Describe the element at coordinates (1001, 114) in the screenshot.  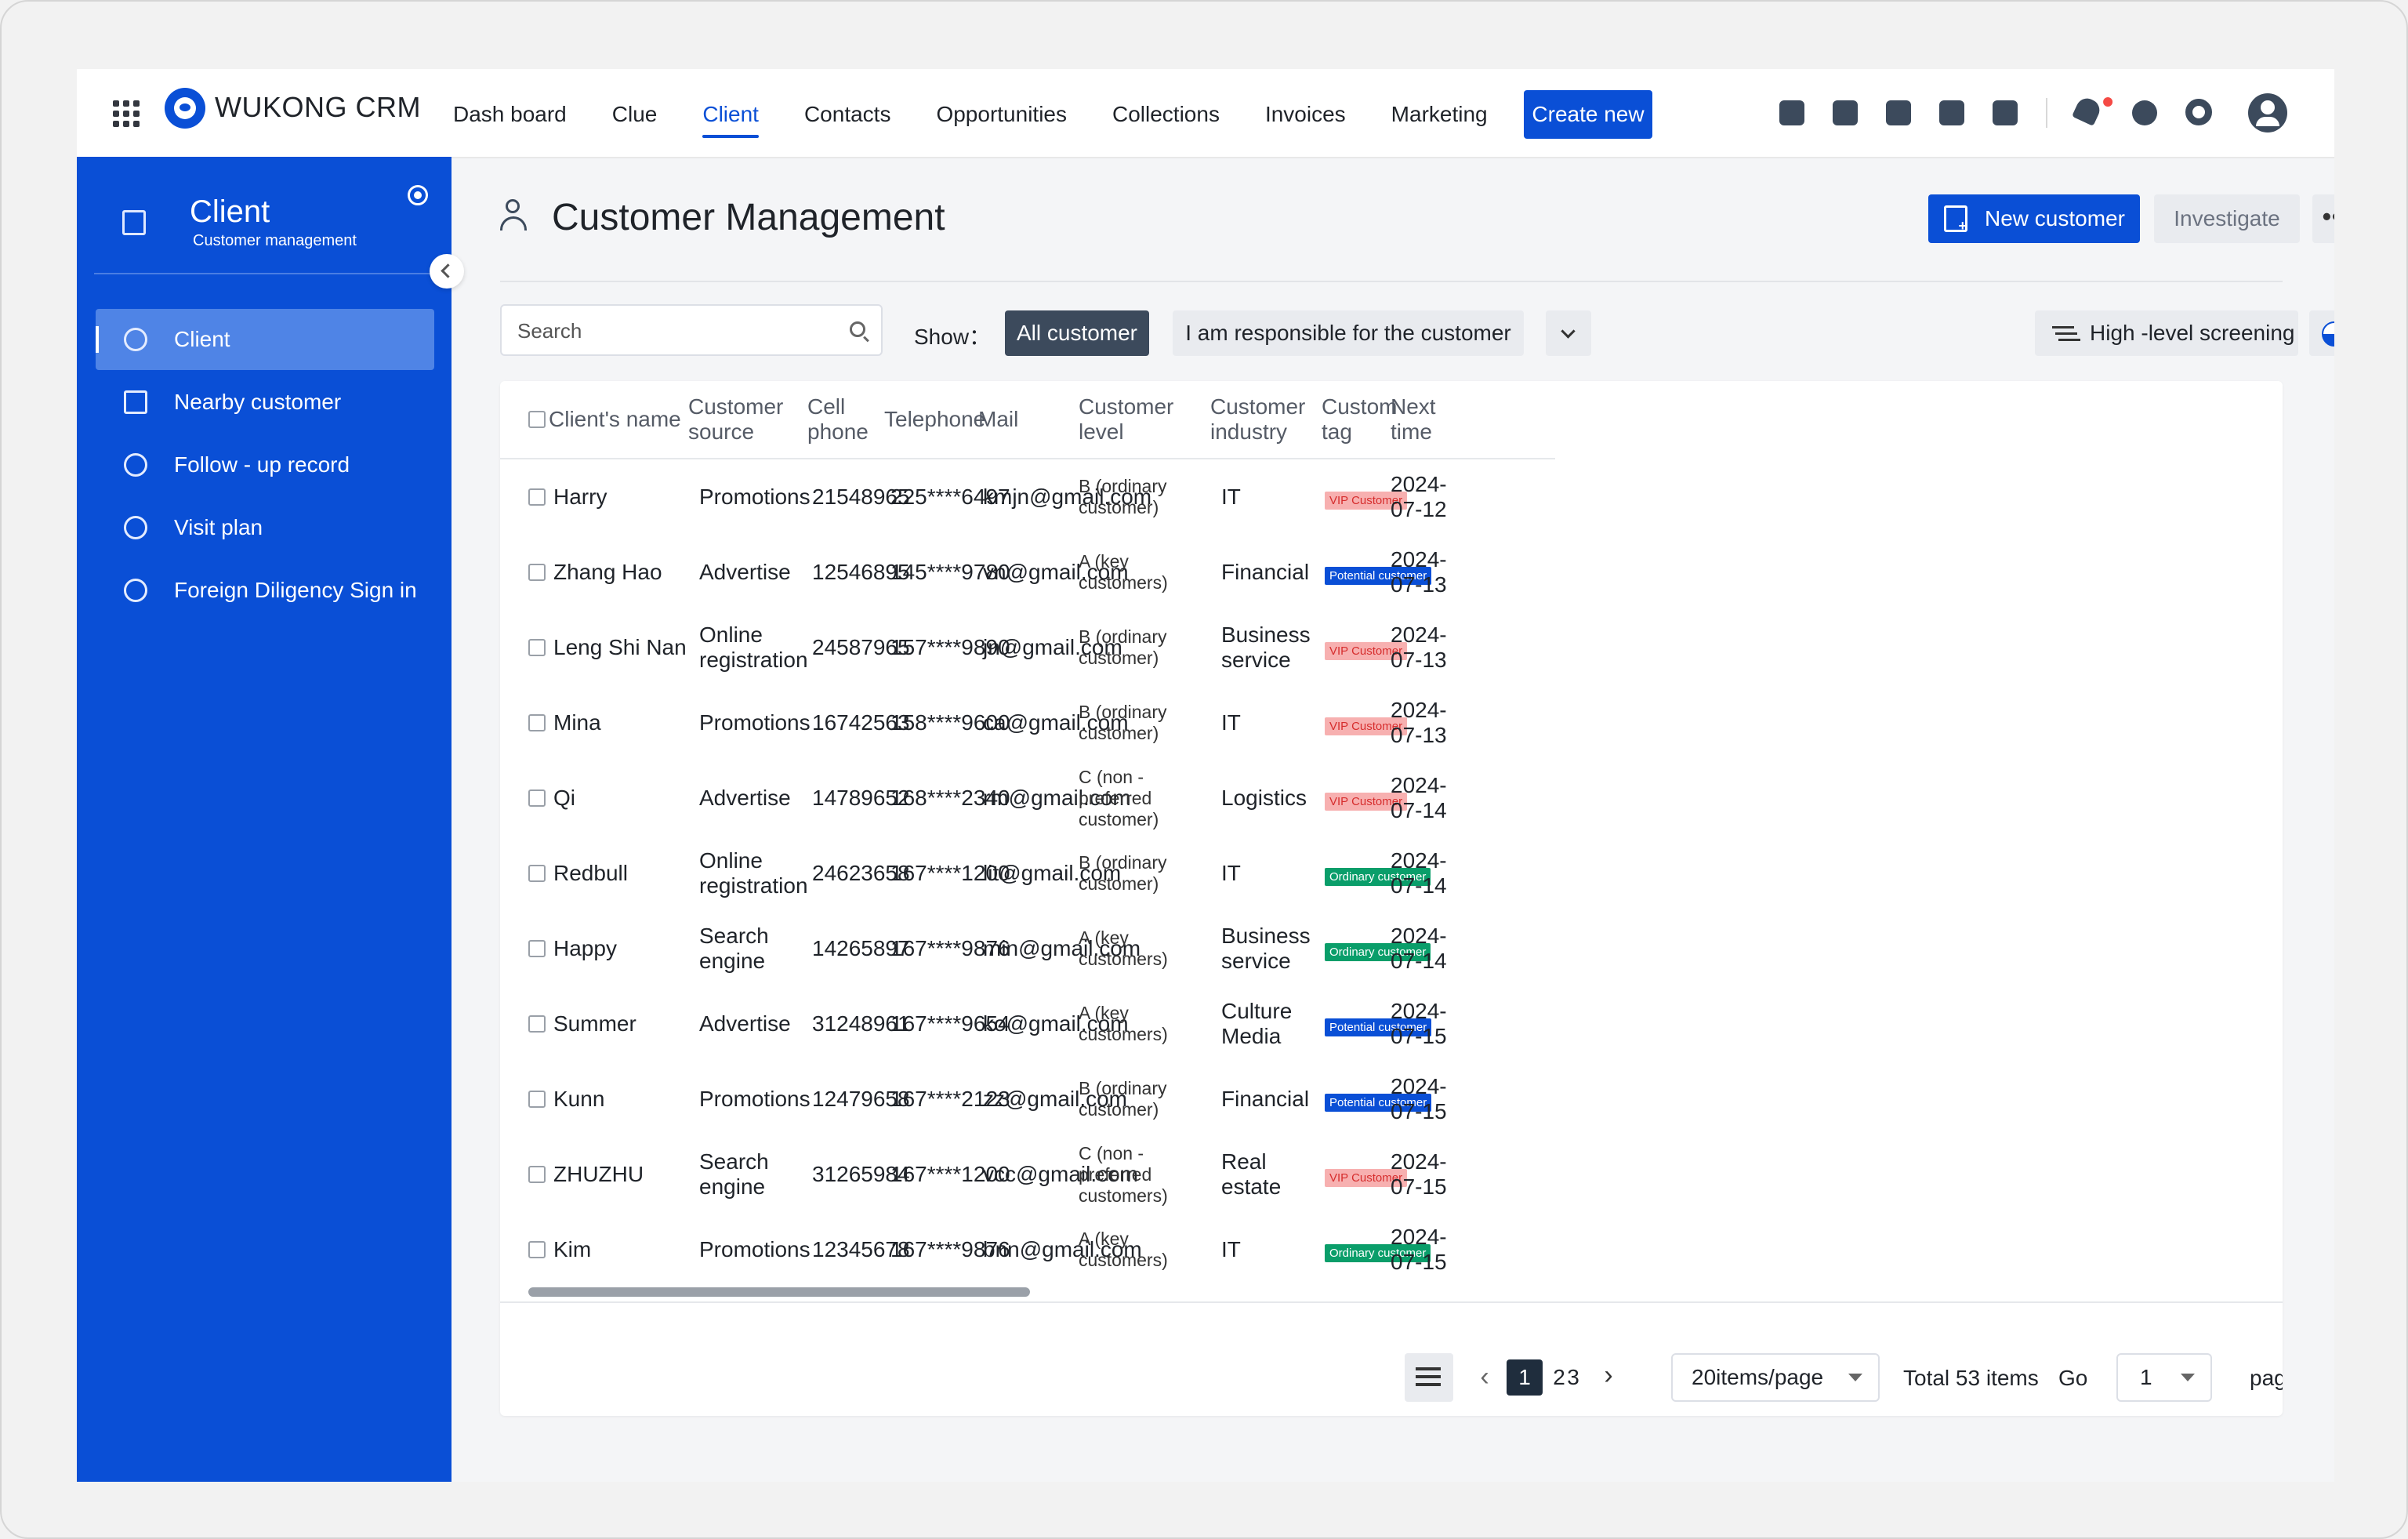
I see `nav-item-opportunities: Opportunities` at that location.